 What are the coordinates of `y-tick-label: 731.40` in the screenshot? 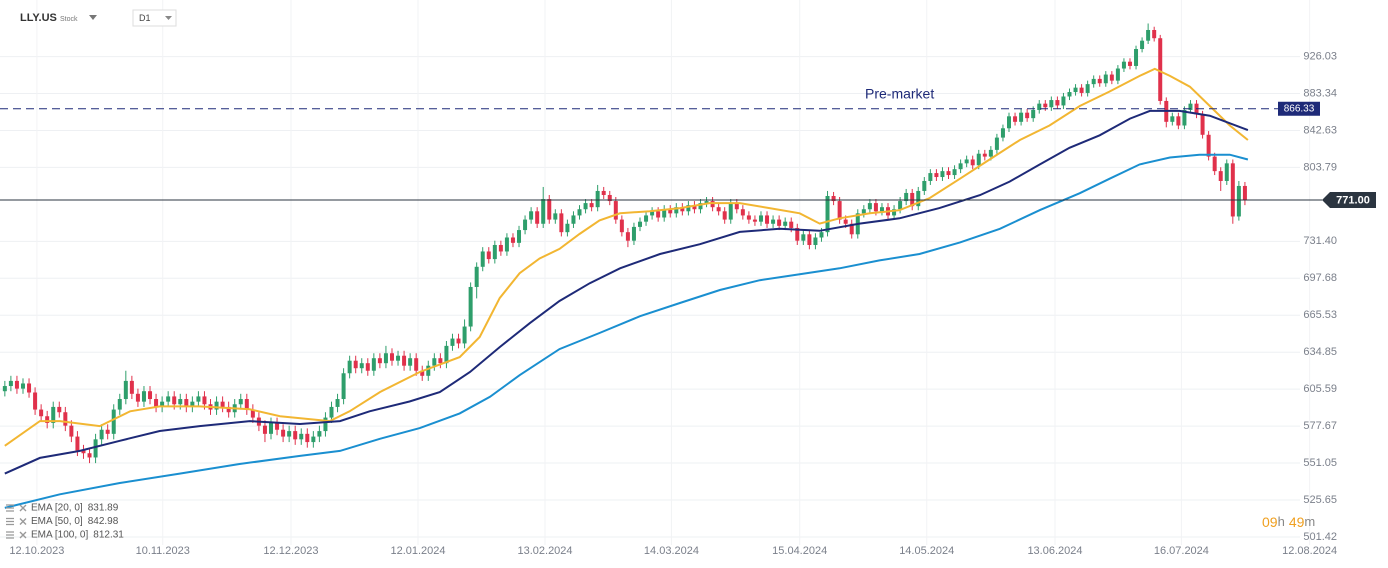 It's located at (1320, 241).